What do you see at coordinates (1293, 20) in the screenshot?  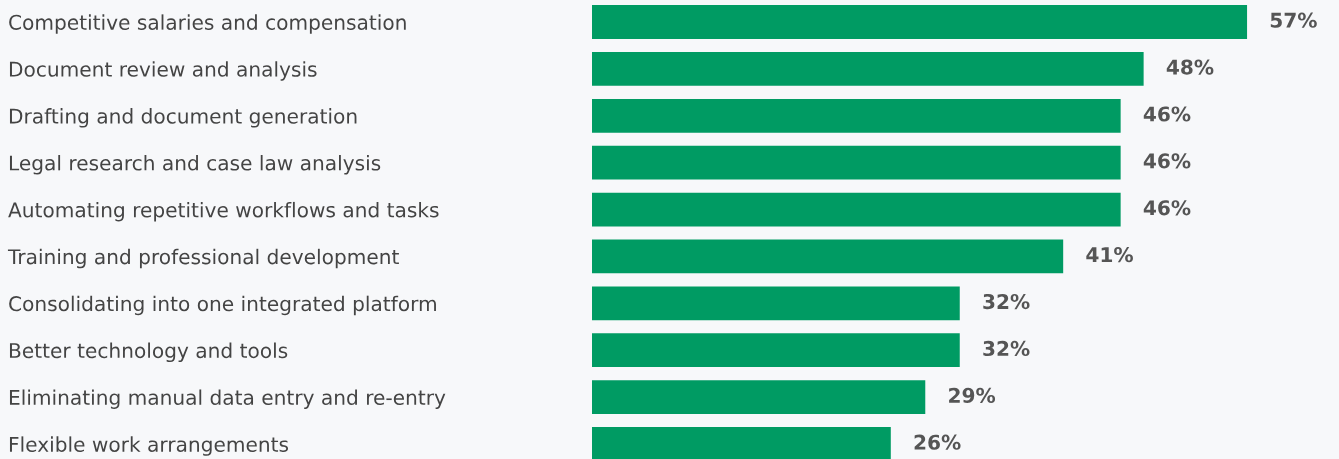 I see `data-label: 57%` at bounding box center [1293, 20].